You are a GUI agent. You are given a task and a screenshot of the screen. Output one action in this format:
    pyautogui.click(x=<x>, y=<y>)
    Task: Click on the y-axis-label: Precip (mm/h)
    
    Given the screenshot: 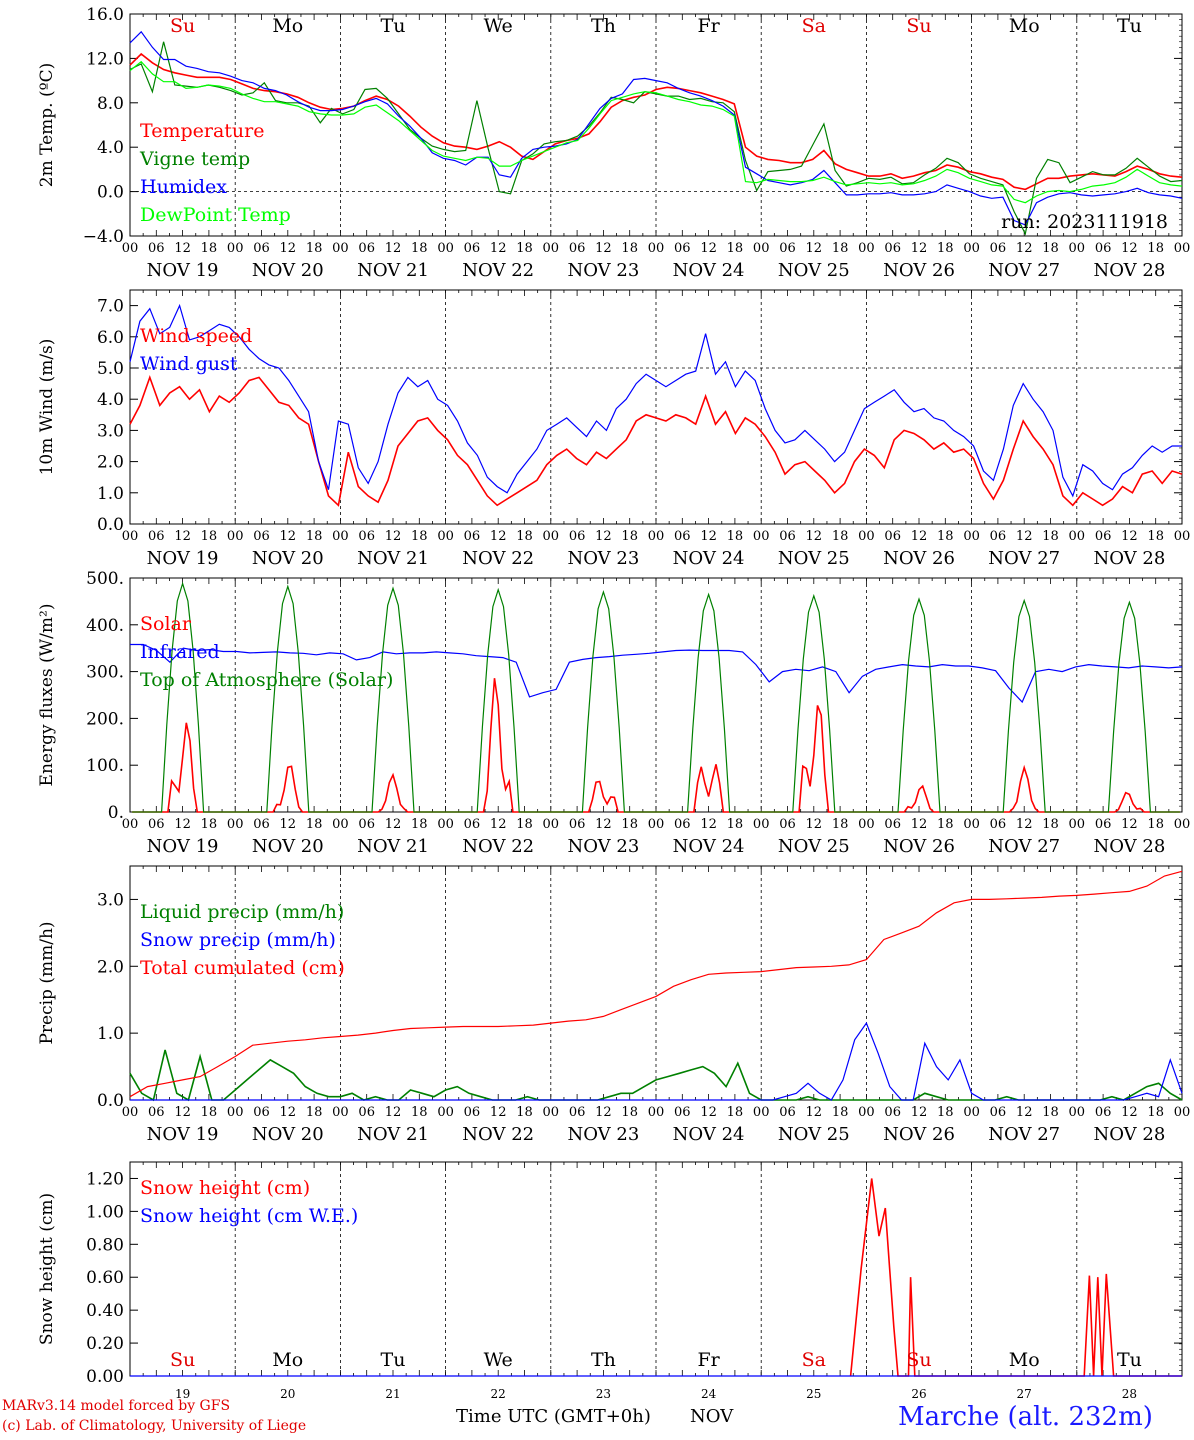 What is the action you would take?
    pyautogui.click(x=47, y=982)
    